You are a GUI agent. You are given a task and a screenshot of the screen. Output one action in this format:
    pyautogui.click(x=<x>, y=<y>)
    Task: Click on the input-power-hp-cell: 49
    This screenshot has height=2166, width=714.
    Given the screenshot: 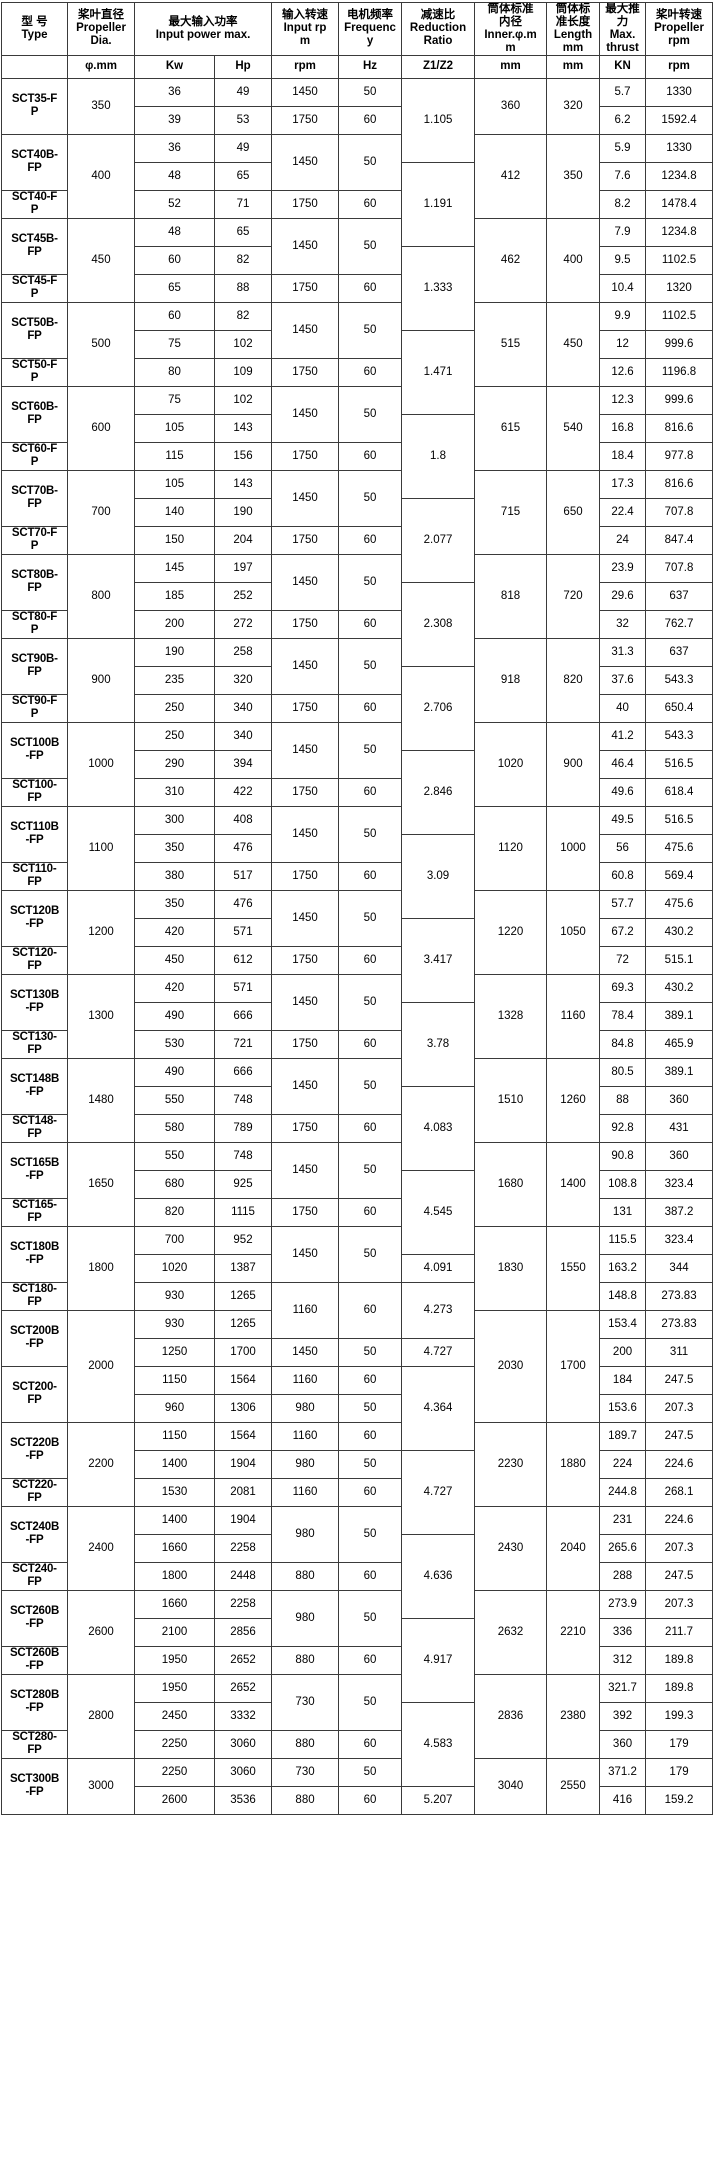 What is the action you would take?
    pyautogui.click(x=243, y=92)
    